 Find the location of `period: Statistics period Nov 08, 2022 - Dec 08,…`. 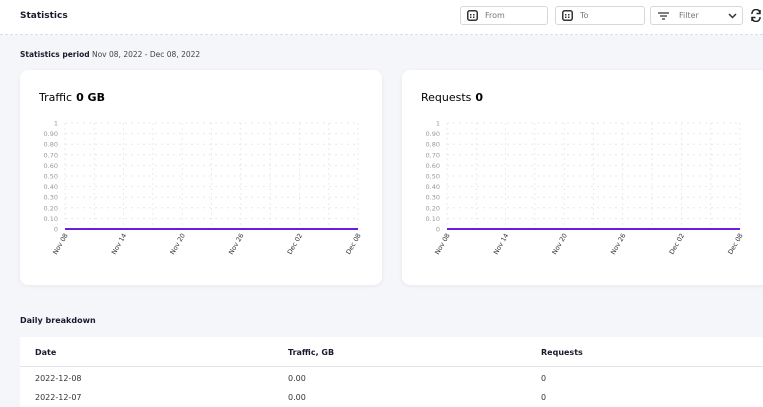

period: Statistics period Nov 08, 2022 - Dec 08,… is located at coordinates (110, 54).